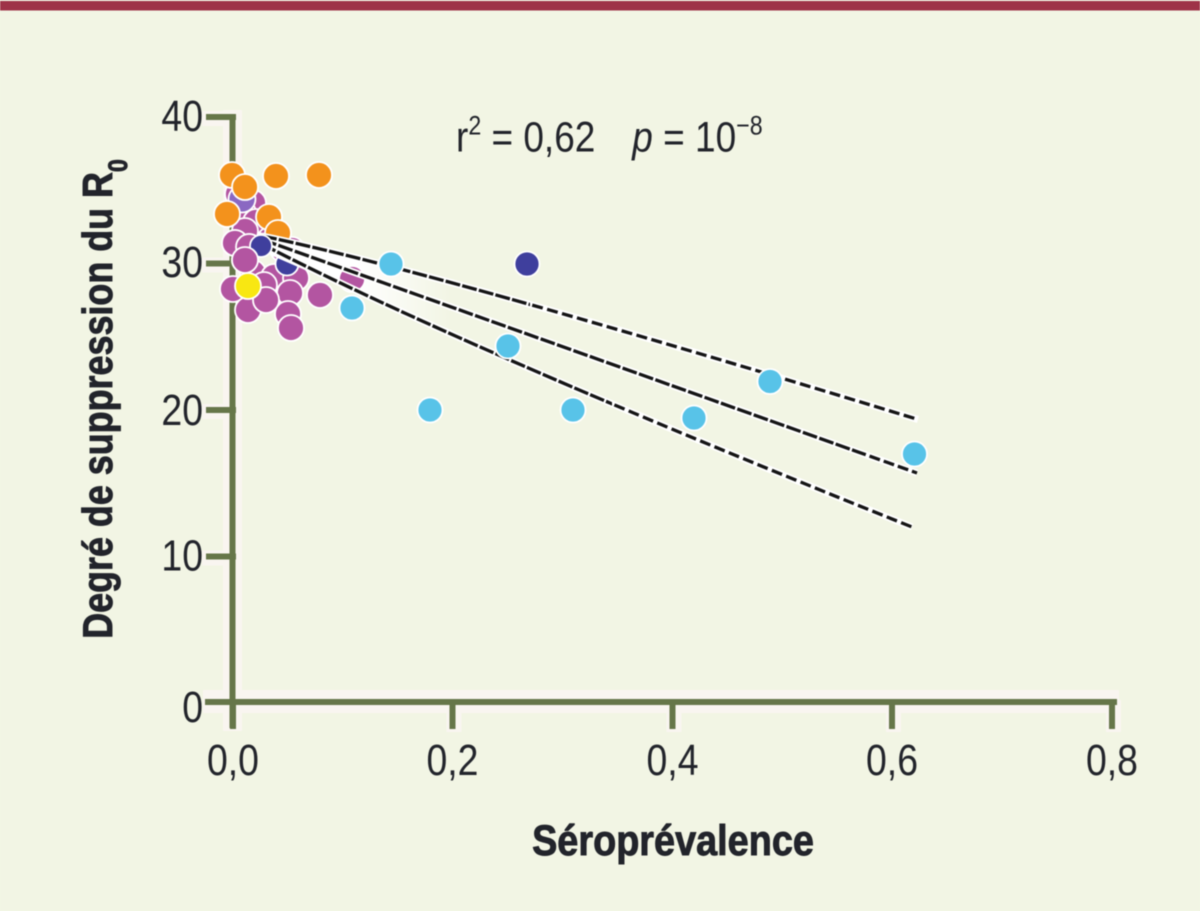 The width and height of the screenshot is (1200, 911). Describe the element at coordinates (453, 760) in the screenshot. I see `svg-text: 0,2` at that location.